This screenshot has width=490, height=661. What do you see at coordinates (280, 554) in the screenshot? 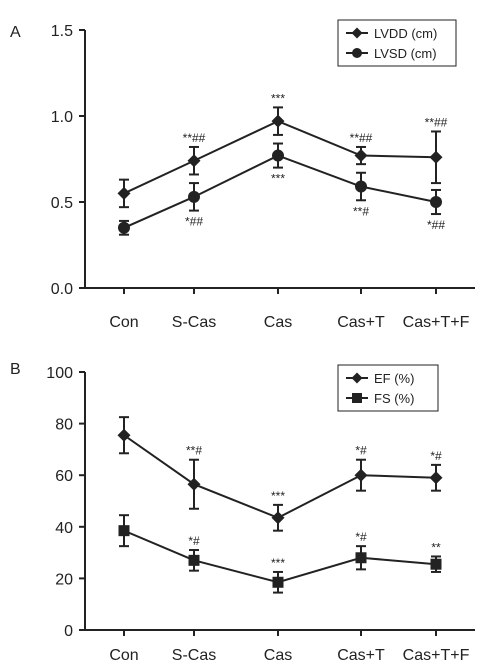
I see `series-1: *# *** *# **` at bounding box center [280, 554].